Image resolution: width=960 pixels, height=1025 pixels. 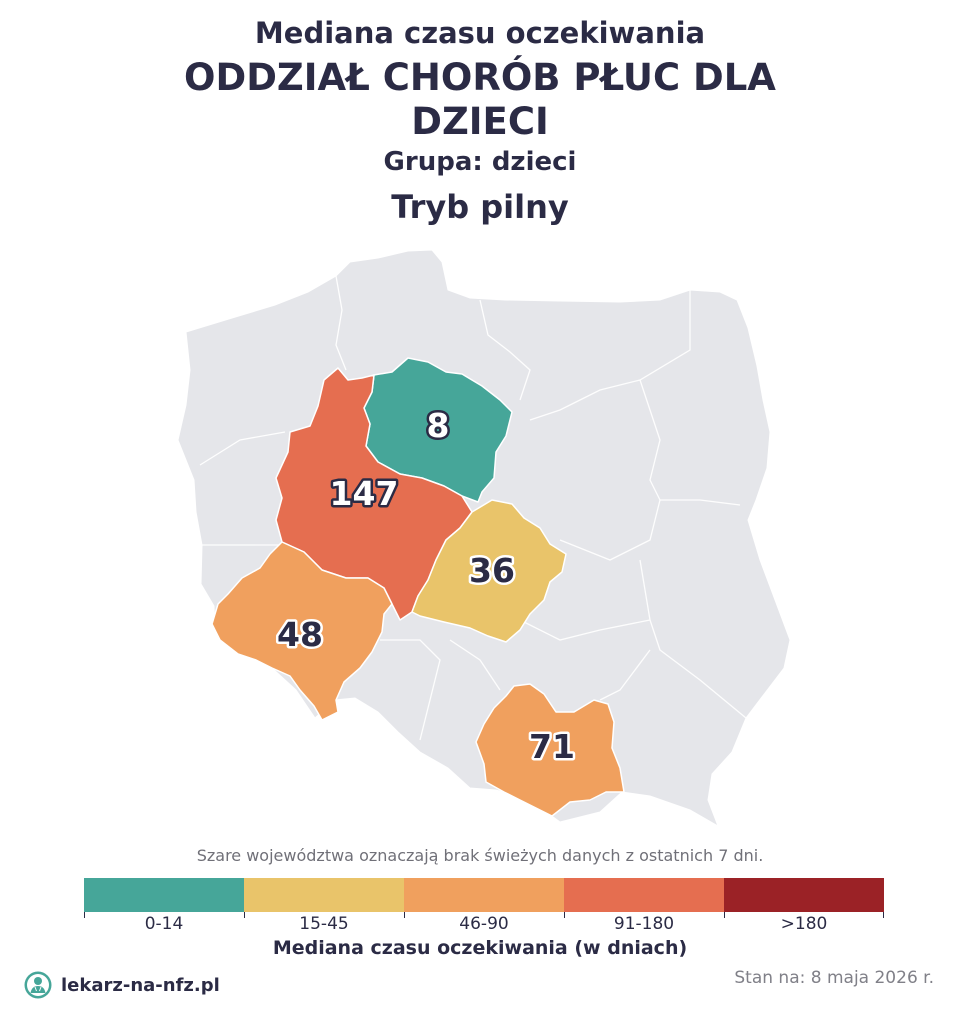 I want to click on subtitle-metric: Mediana czasu oczekiwania, so click(x=480, y=33).